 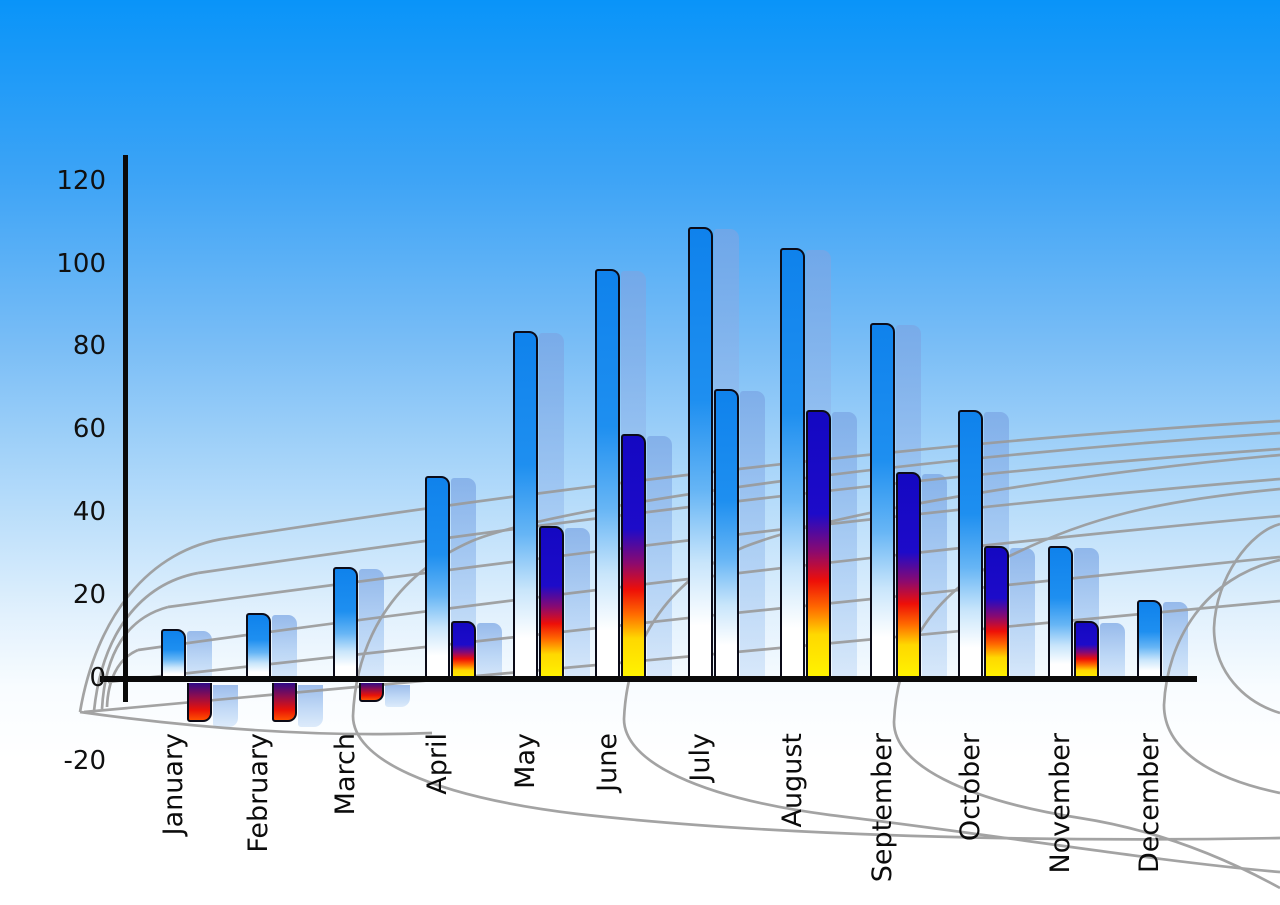 What do you see at coordinates (882, 808) in the screenshot?
I see `month-label-september: September` at bounding box center [882, 808].